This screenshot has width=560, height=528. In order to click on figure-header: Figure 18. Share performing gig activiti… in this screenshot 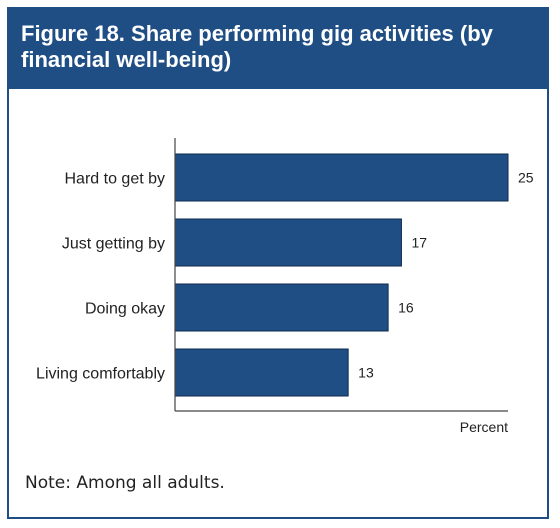, I will do `click(278, 49)`.